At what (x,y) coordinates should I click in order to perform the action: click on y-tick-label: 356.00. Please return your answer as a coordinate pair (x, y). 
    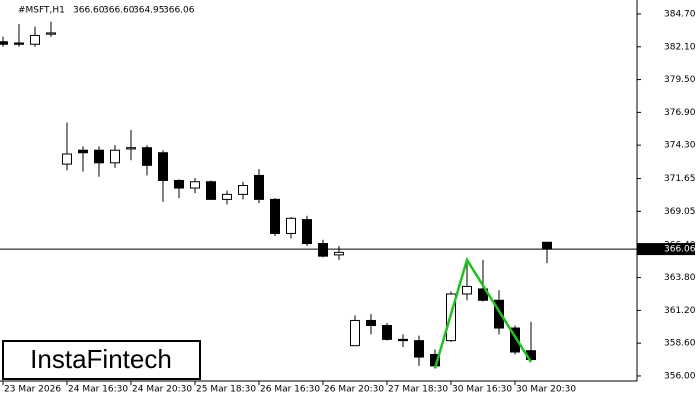
    Looking at the image, I should click on (680, 376).